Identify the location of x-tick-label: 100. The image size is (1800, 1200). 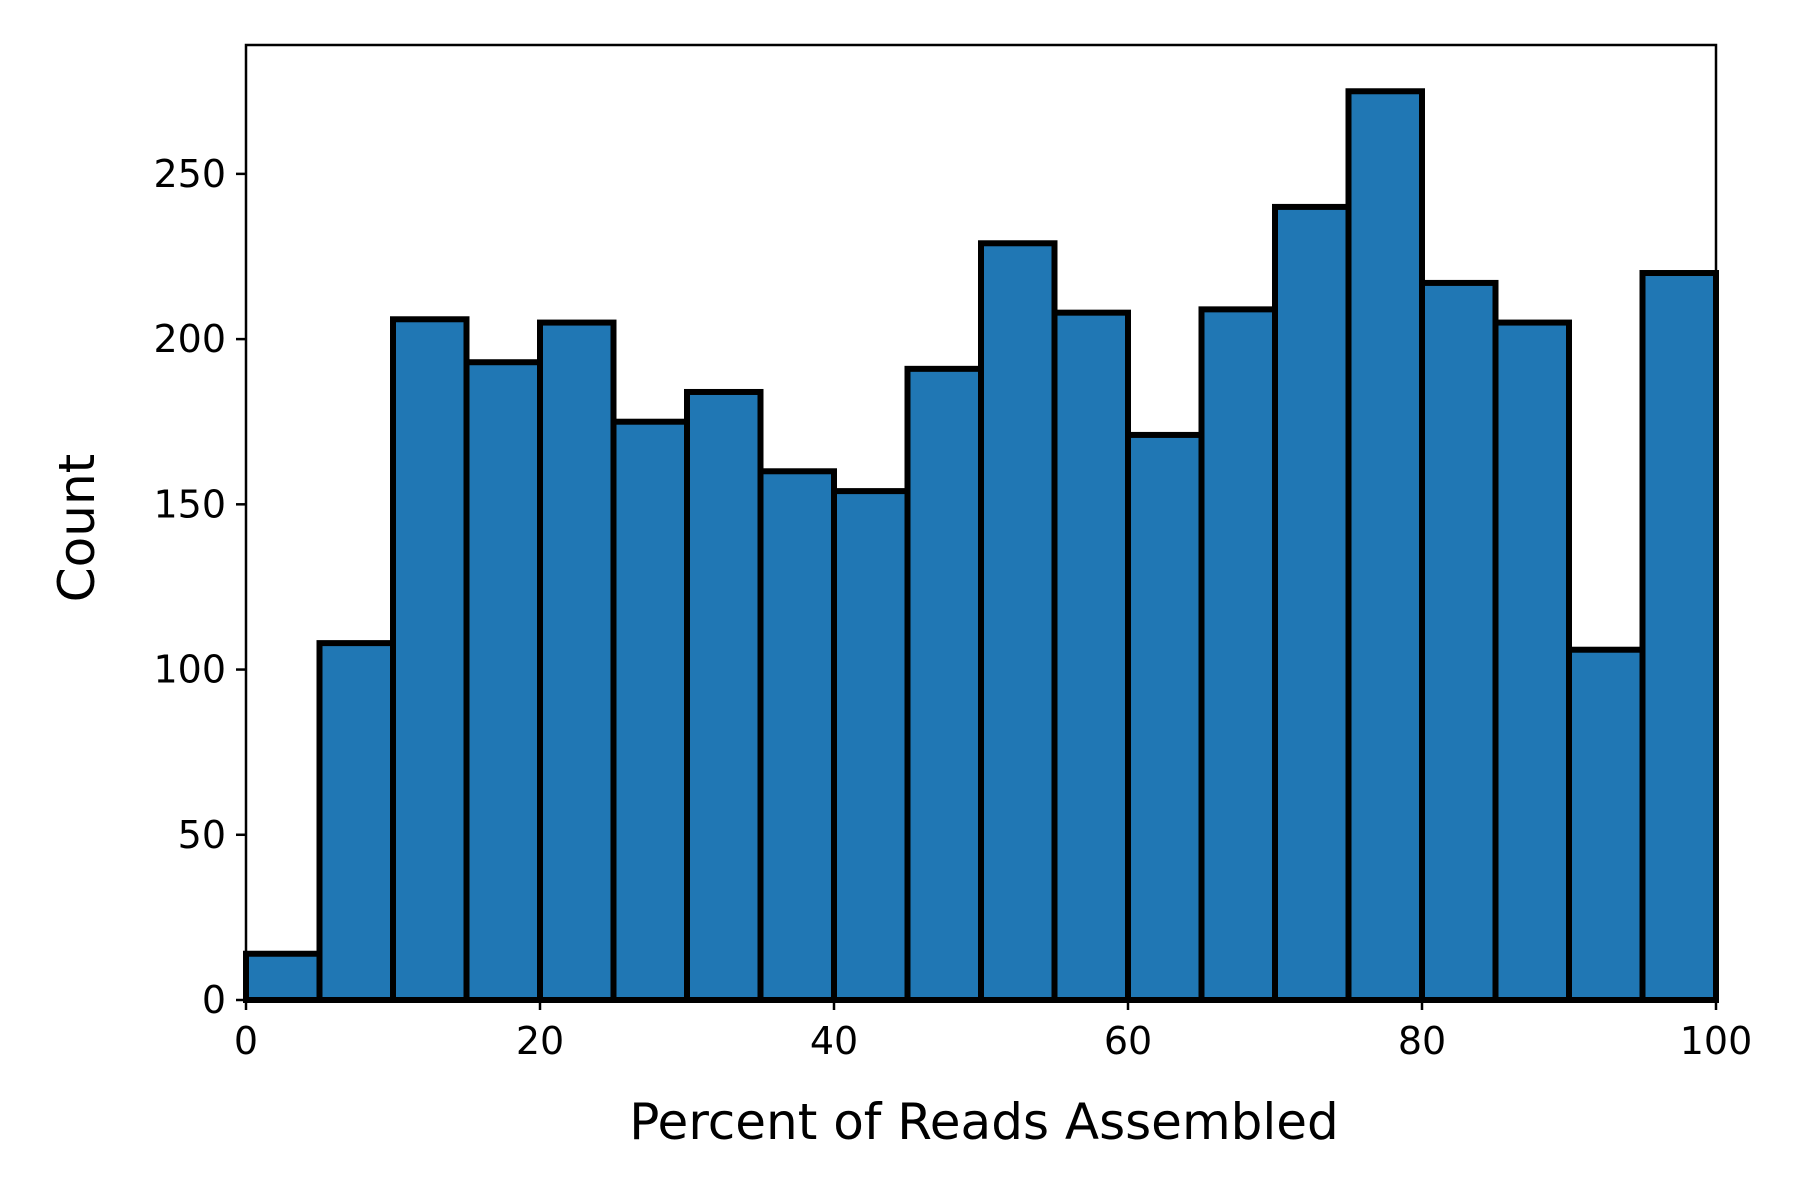
(1716, 1041).